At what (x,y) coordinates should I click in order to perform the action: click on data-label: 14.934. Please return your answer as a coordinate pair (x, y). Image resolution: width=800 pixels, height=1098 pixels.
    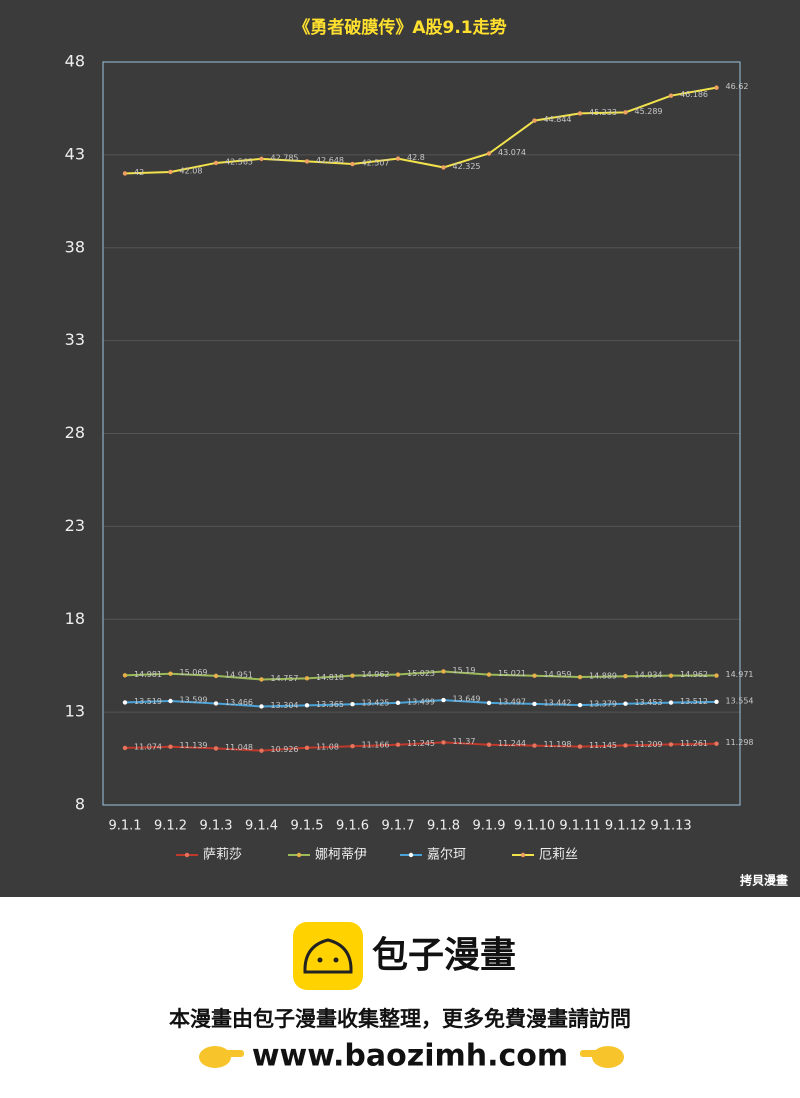
    Looking at the image, I should click on (649, 675).